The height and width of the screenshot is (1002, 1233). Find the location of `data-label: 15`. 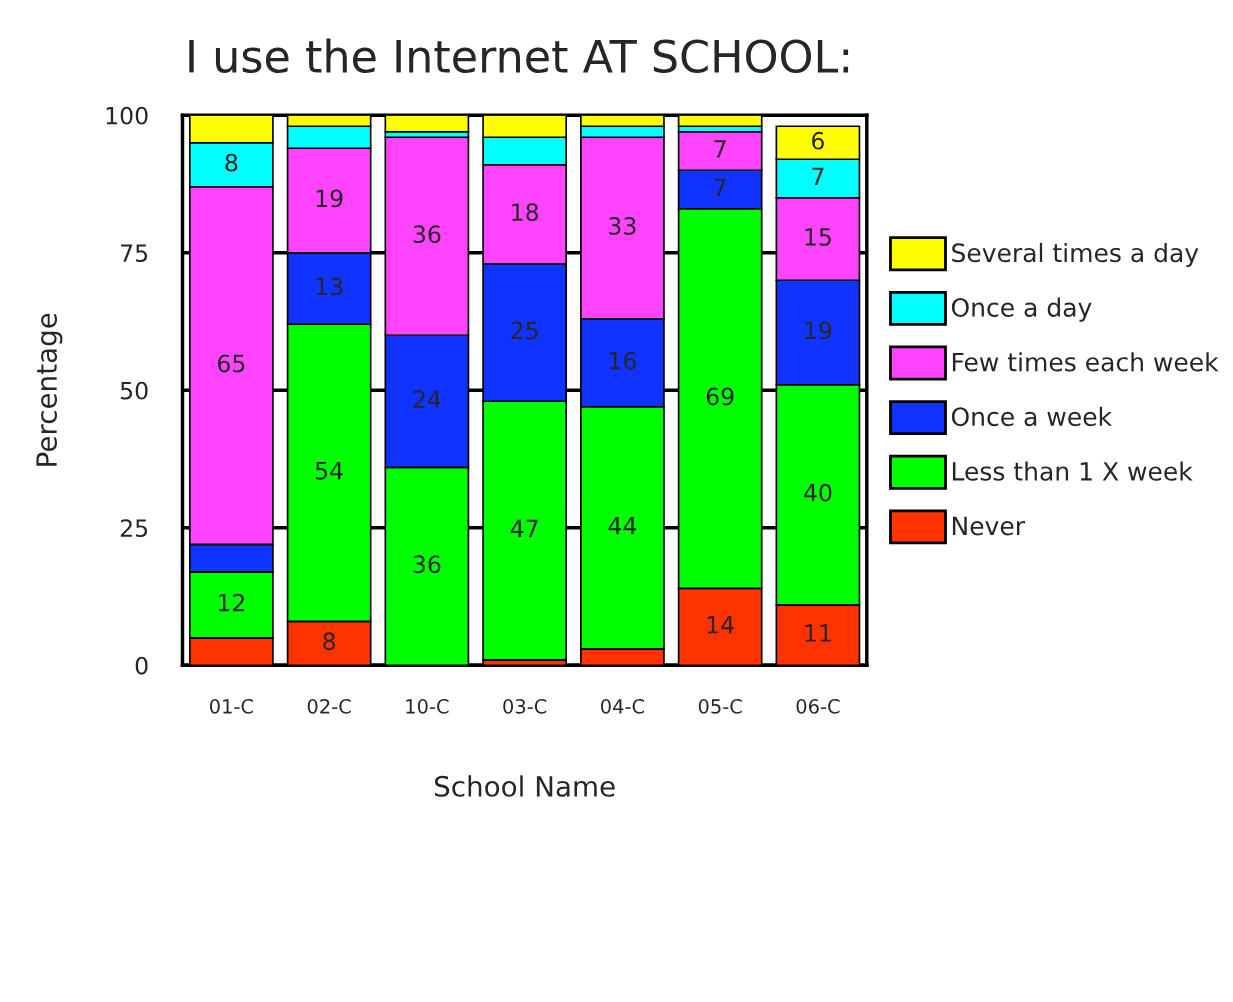

data-label: 15 is located at coordinates (818, 237).